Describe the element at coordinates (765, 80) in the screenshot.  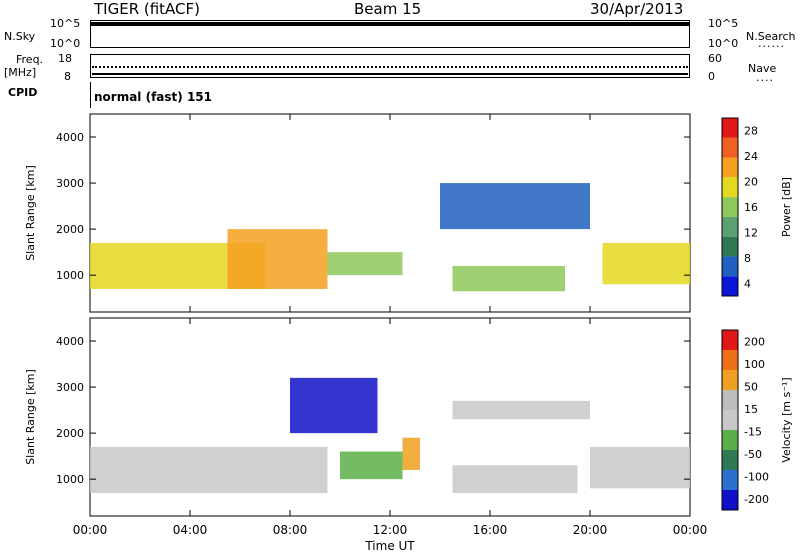
I see `nave-legend-dots: ····` at that location.